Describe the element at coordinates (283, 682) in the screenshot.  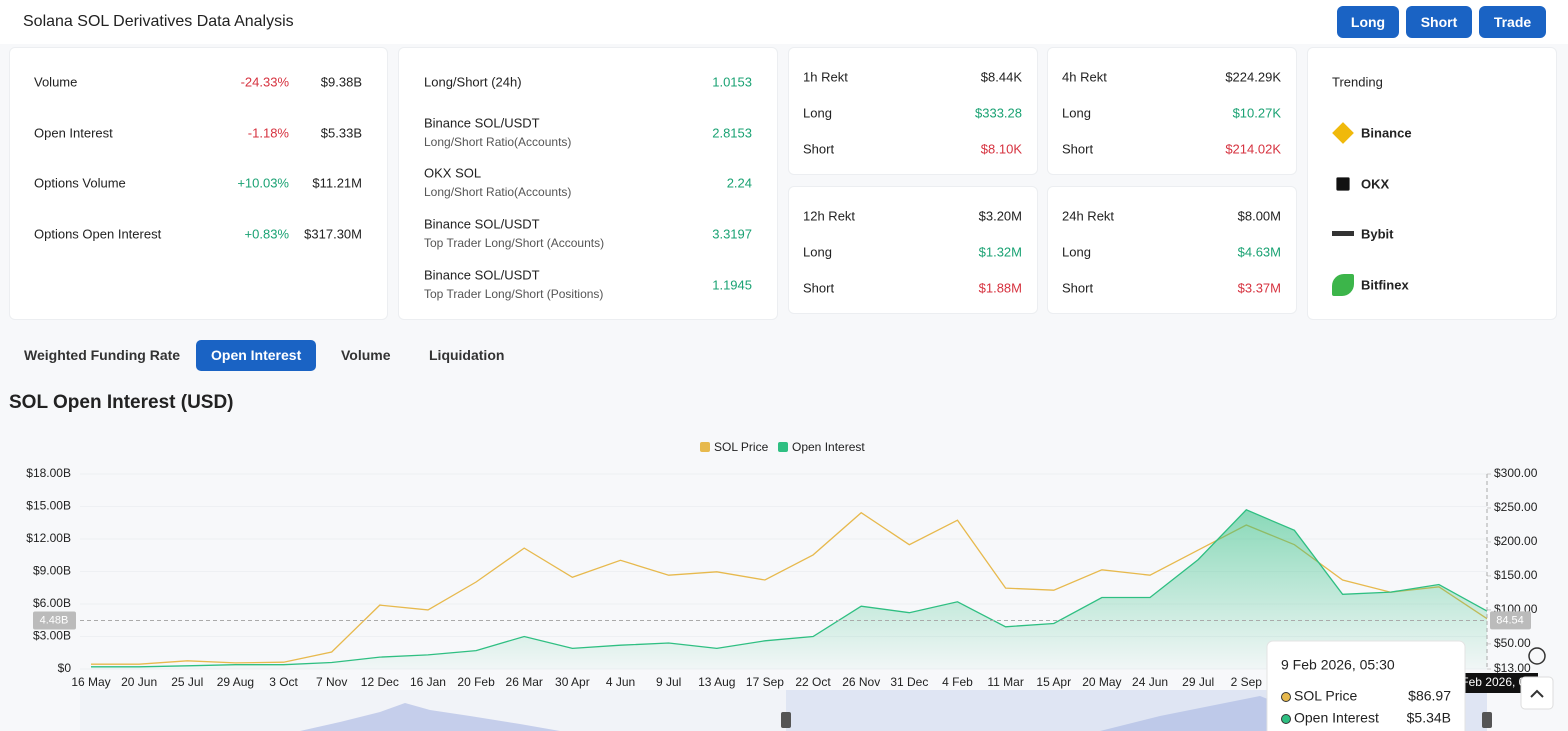
I see `x-tick-label: 3 Oct` at that location.